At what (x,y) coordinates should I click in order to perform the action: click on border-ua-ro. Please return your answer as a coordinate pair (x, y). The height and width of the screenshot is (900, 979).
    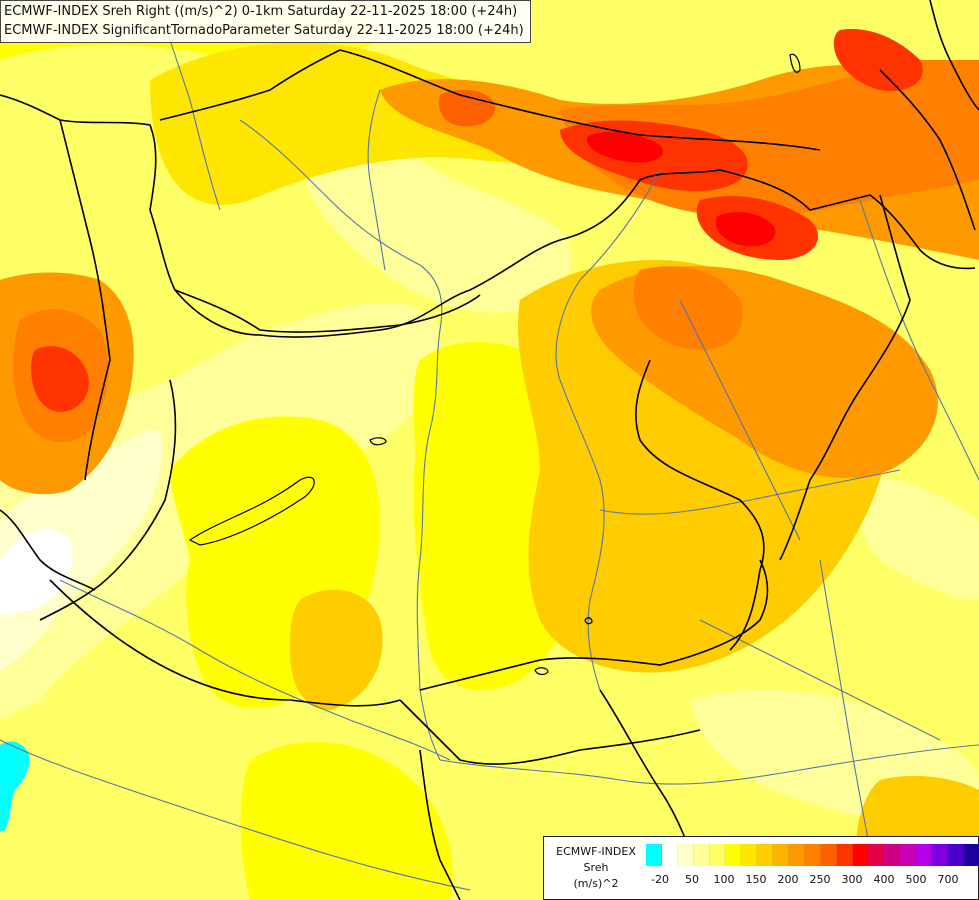
    Looking at the image, I should click on (847, 219).